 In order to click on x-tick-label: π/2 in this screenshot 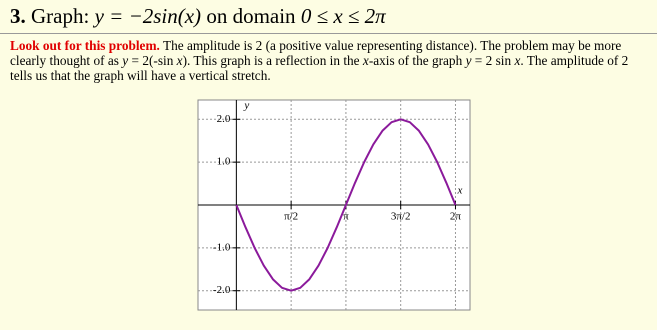, I will do `click(291, 217)`.